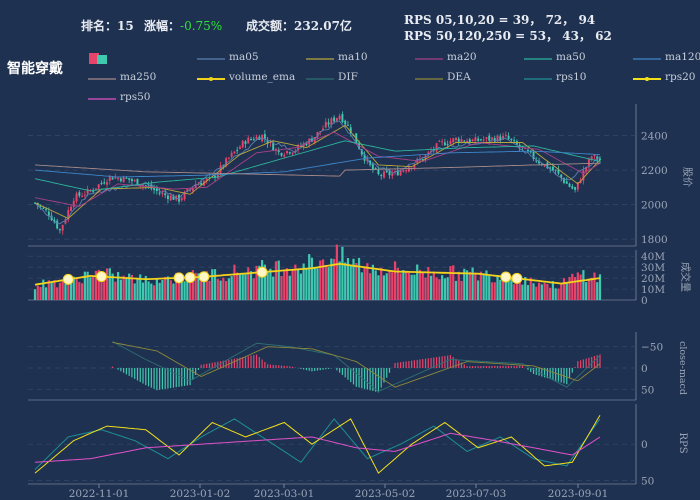 The image size is (700, 500). I want to click on x-tick-label: 2023-09-01, so click(578, 494).